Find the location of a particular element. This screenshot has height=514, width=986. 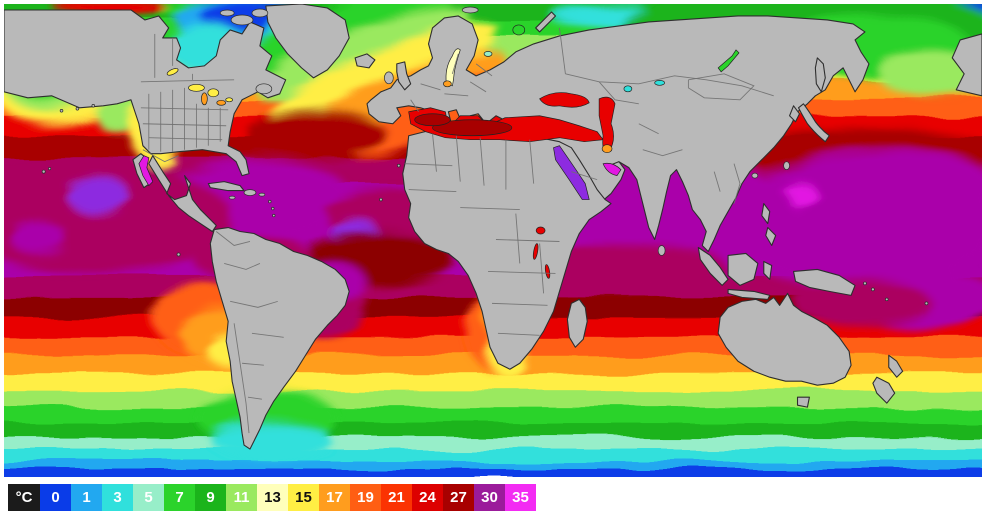

mediterranean-deep is located at coordinates (472, 128).